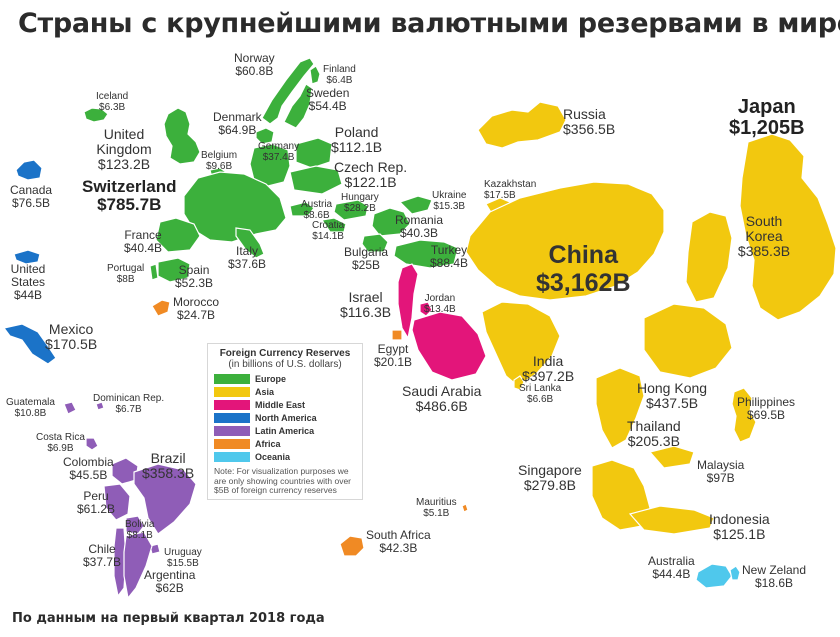 The image size is (840, 637). I want to click on country-name: Brazil, so click(168, 458).